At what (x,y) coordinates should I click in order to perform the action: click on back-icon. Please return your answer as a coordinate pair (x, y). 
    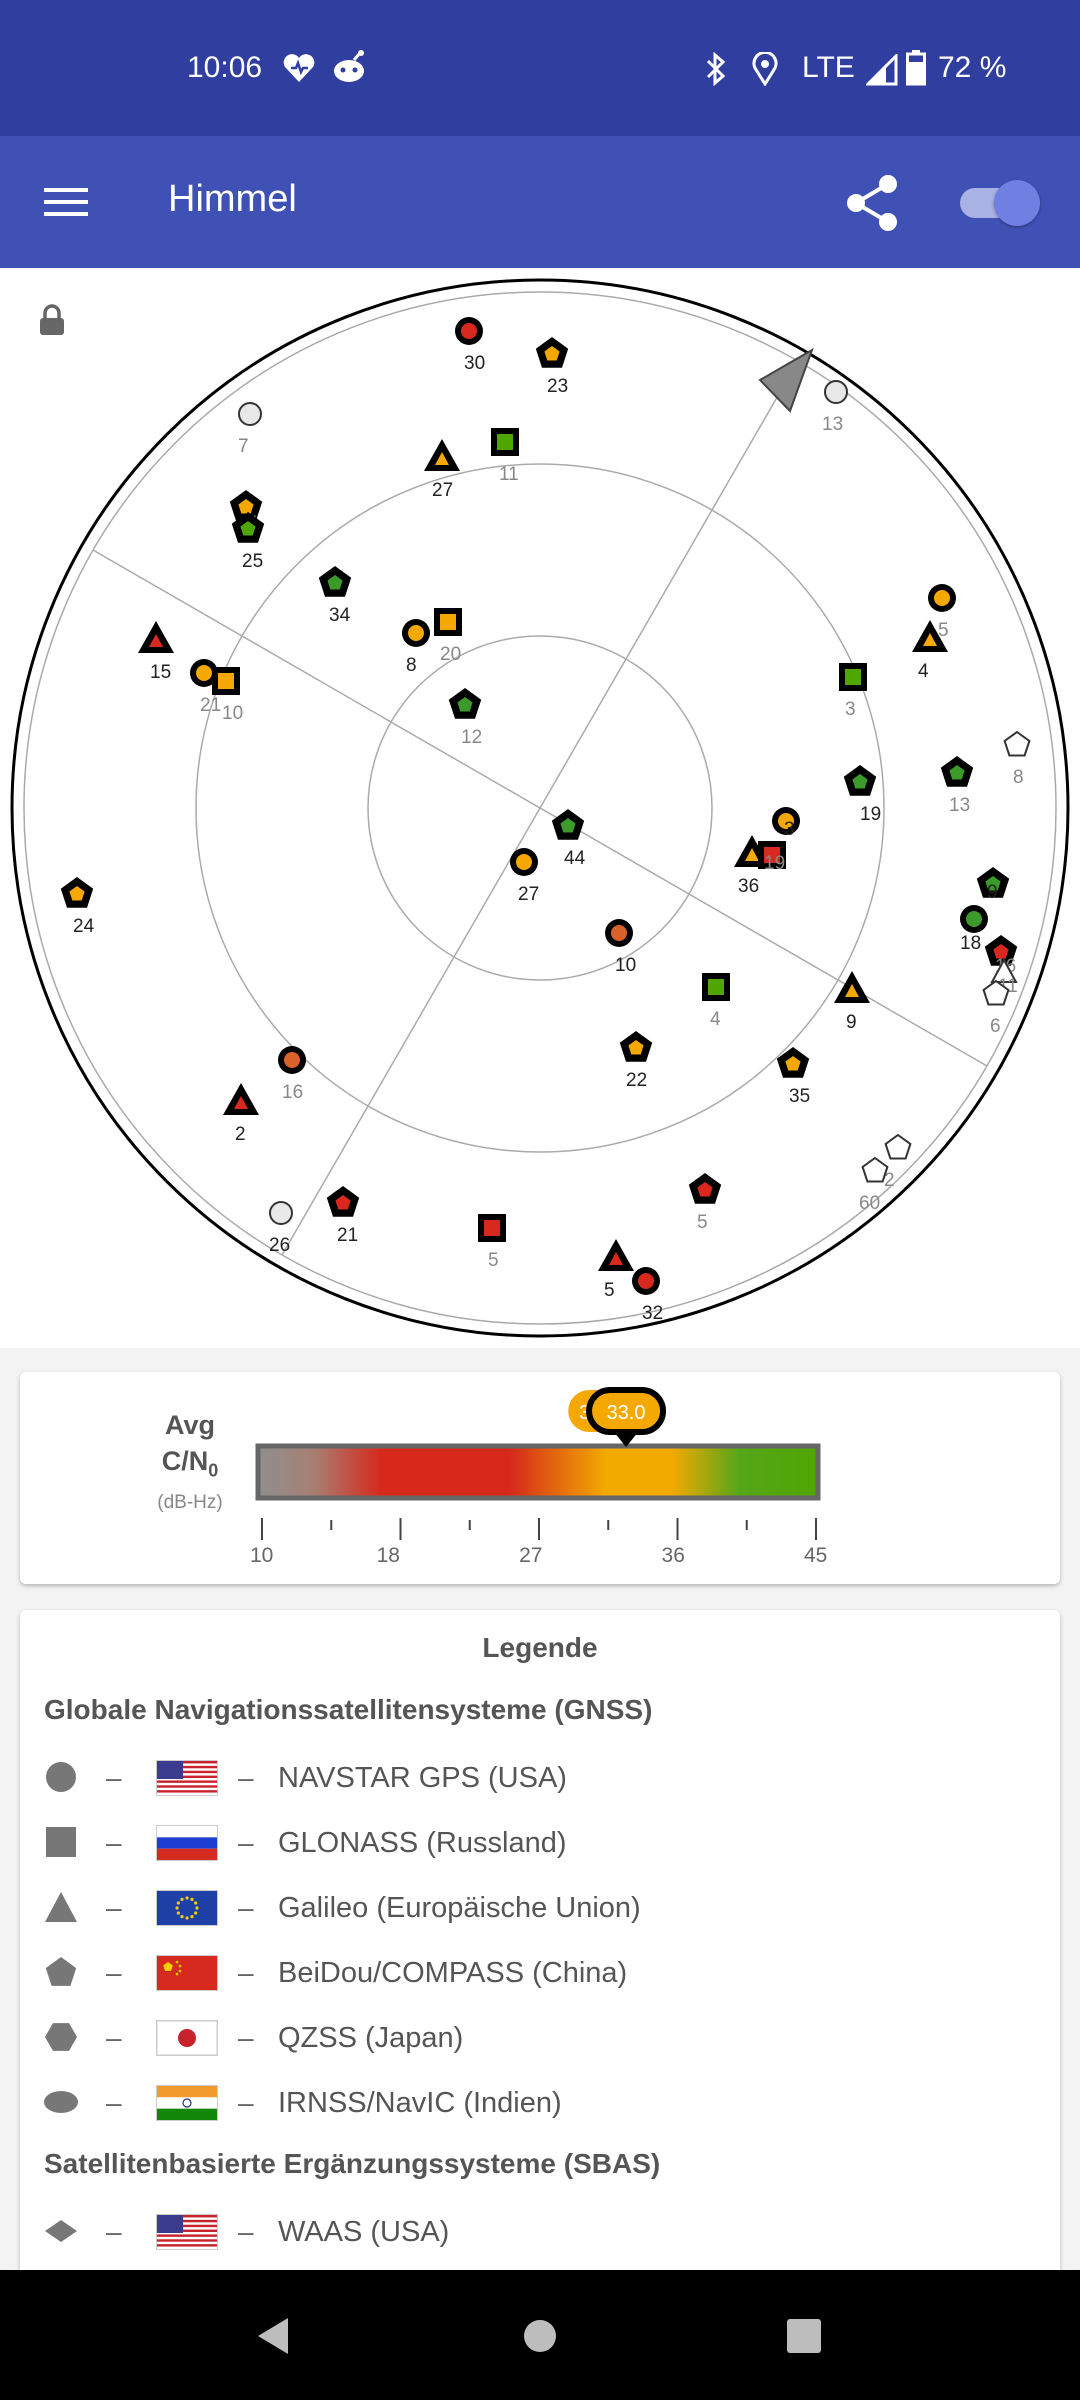
    Looking at the image, I should click on (273, 2336).